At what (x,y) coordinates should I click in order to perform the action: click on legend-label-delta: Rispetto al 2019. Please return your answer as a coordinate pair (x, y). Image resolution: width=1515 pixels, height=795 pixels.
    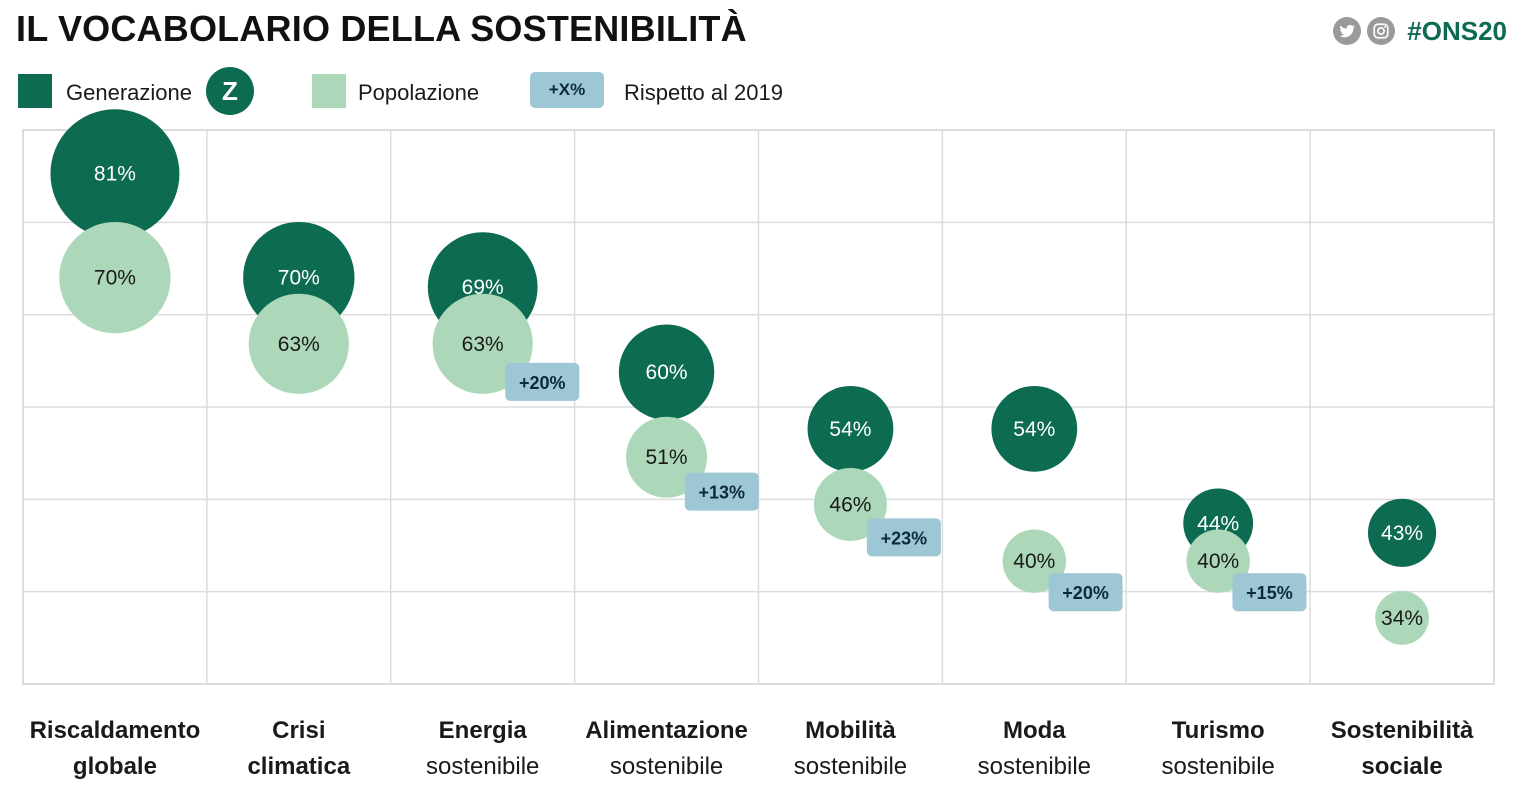
    Looking at the image, I should click on (703, 92).